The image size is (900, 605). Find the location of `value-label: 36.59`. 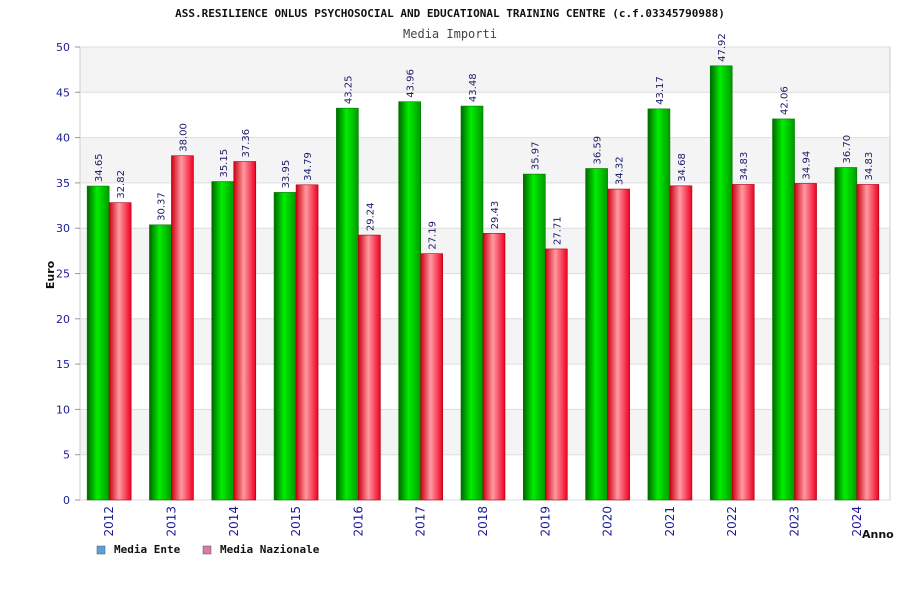

value-label: 36.59 is located at coordinates (598, 150).